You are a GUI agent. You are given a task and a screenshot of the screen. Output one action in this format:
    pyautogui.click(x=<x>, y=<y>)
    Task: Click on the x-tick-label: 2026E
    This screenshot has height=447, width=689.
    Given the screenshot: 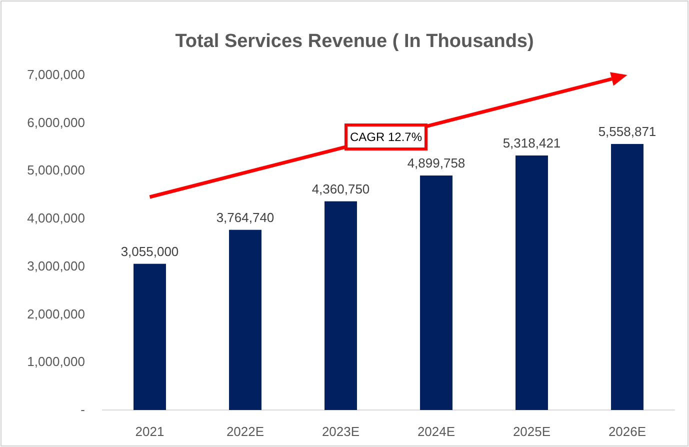 What is the action you would take?
    pyautogui.click(x=627, y=431)
    